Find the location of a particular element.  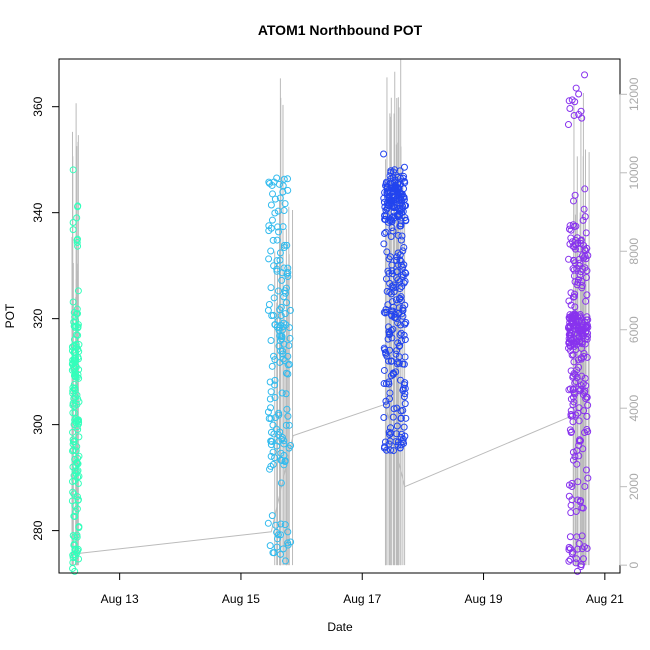

y-tick-label: 320 is located at coordinates (38, 318).